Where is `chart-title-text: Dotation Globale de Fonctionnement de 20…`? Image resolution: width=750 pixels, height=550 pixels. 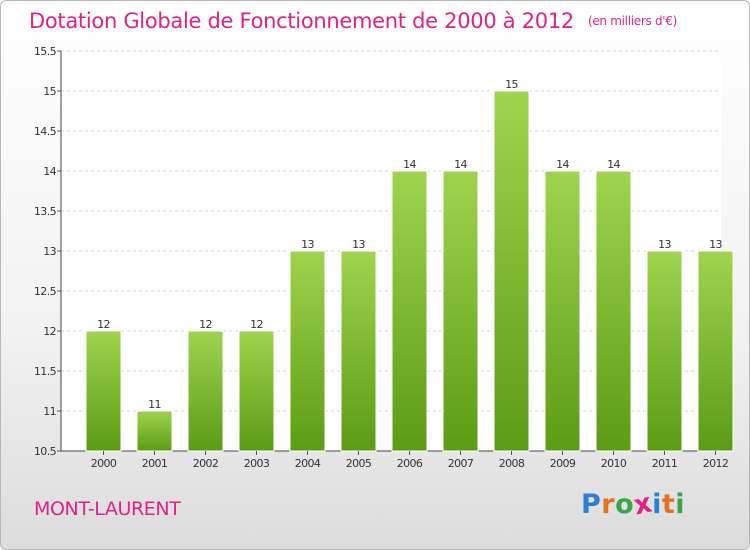 chart-title-text: Dotation Globale de Fonctionnement de 20… is located at coordinates (301, 21).